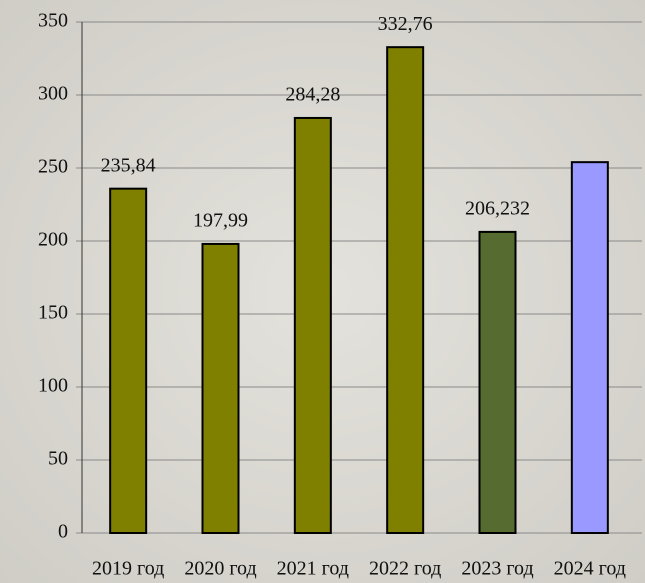 The image size is (645, 583). I want to click on x-tick-label: 2020 год, so click(220, 569).